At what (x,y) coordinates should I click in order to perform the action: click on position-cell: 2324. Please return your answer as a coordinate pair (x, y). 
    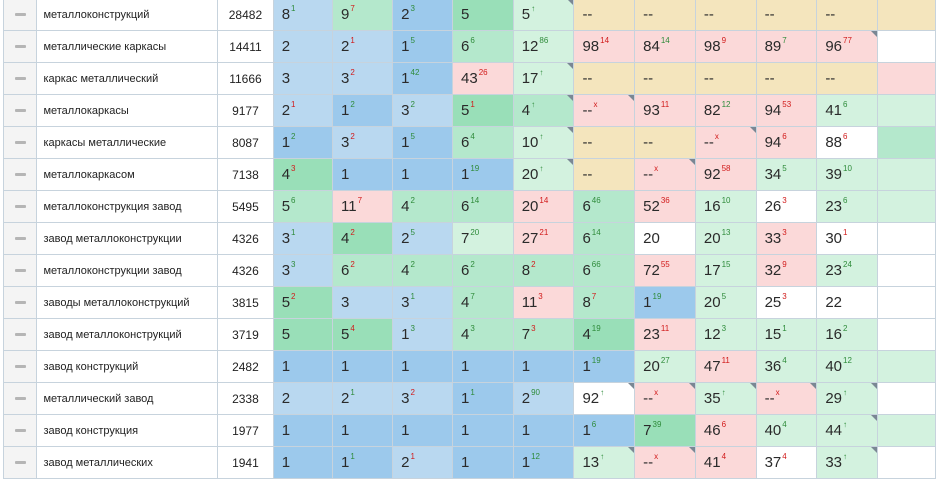
    Looking at the image, I should click on (847, 270).